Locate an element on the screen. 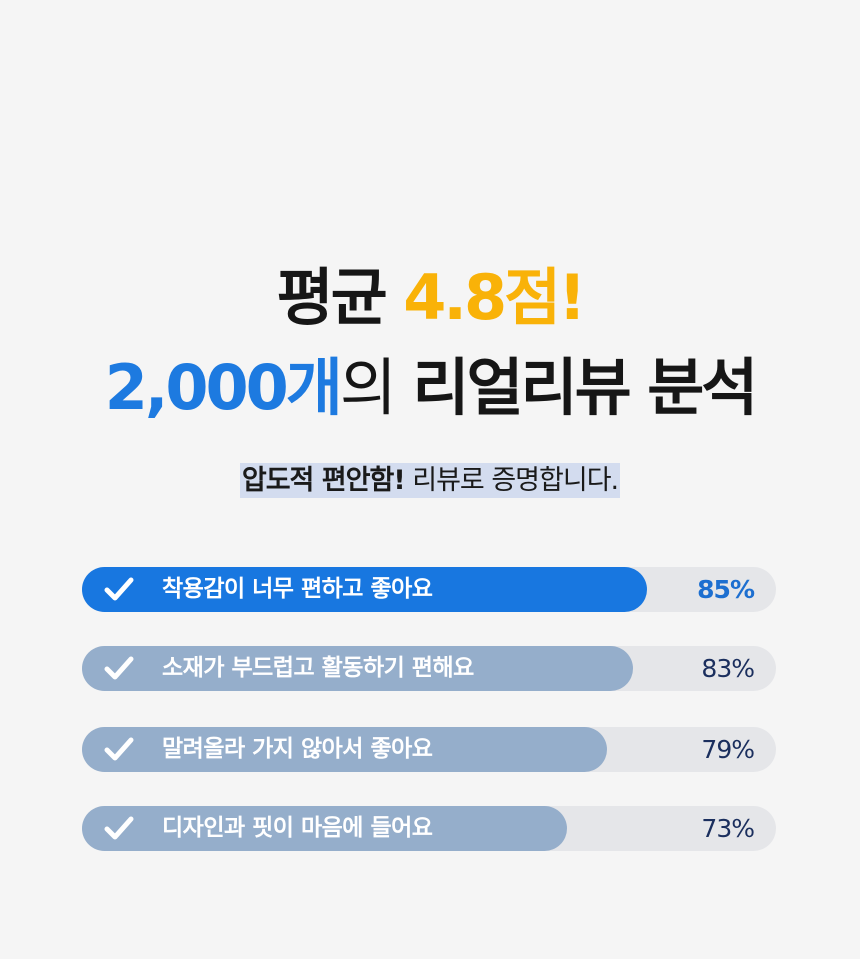 The height and width of the screenshot is (959, 860). progress-fill: 소재가 부드럽고 활동하기 편해요 is located at coordinates (357, 668).